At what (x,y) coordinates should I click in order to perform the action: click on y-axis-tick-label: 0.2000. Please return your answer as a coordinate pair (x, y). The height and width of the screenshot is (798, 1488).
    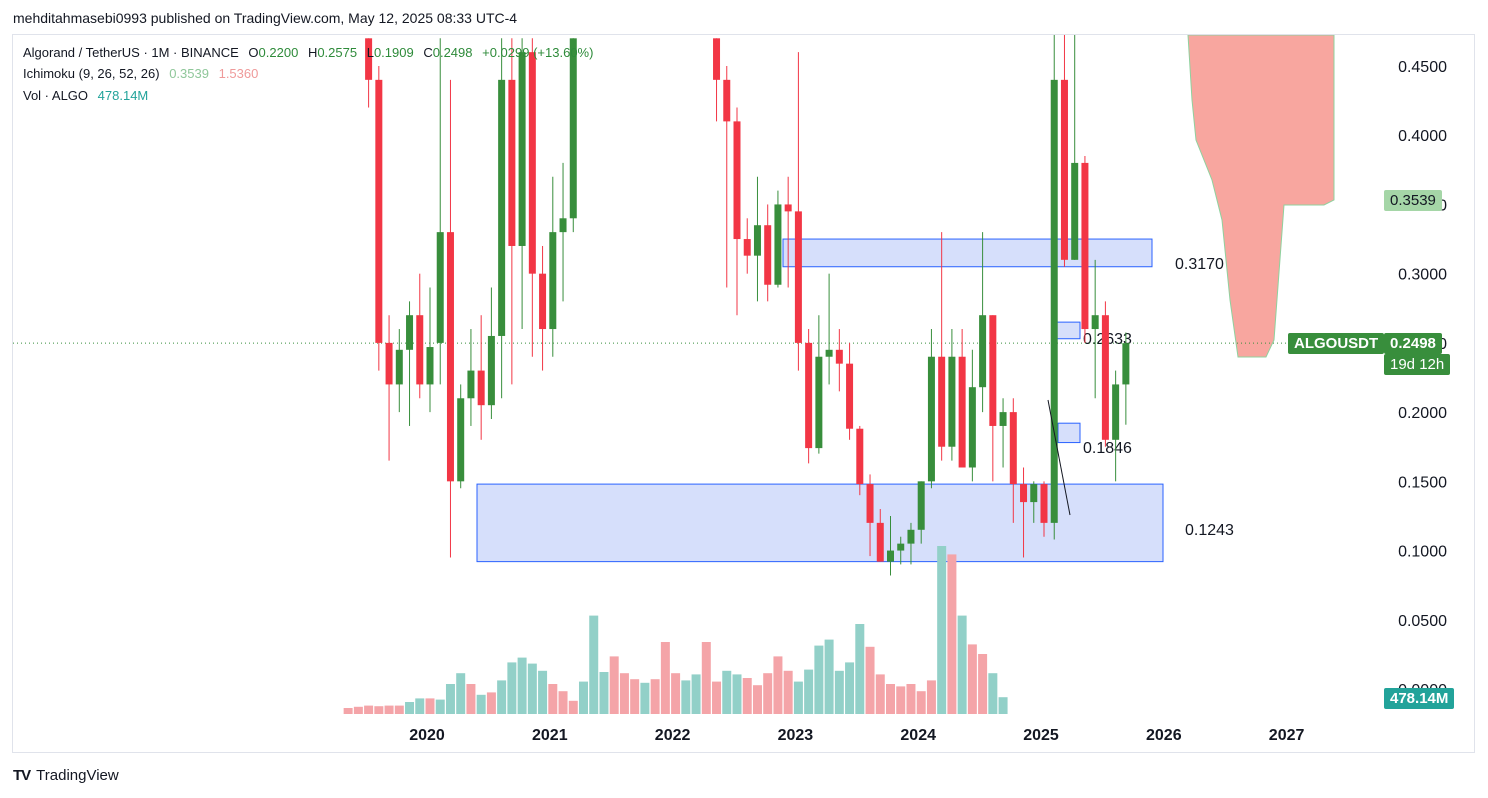
    Looking at the image, I should click on (1422, 413).